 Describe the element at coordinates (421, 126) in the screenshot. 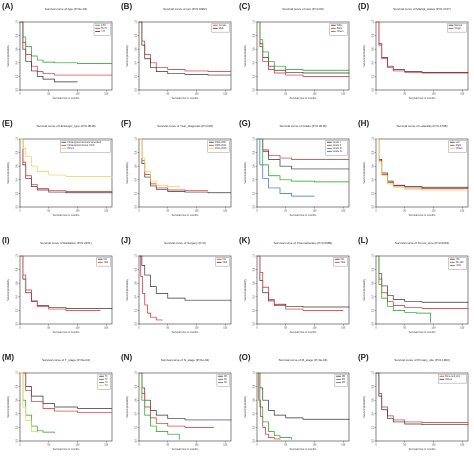

I see `chart-title: Survival curve of Laterality (P=0.4798)` at that location.